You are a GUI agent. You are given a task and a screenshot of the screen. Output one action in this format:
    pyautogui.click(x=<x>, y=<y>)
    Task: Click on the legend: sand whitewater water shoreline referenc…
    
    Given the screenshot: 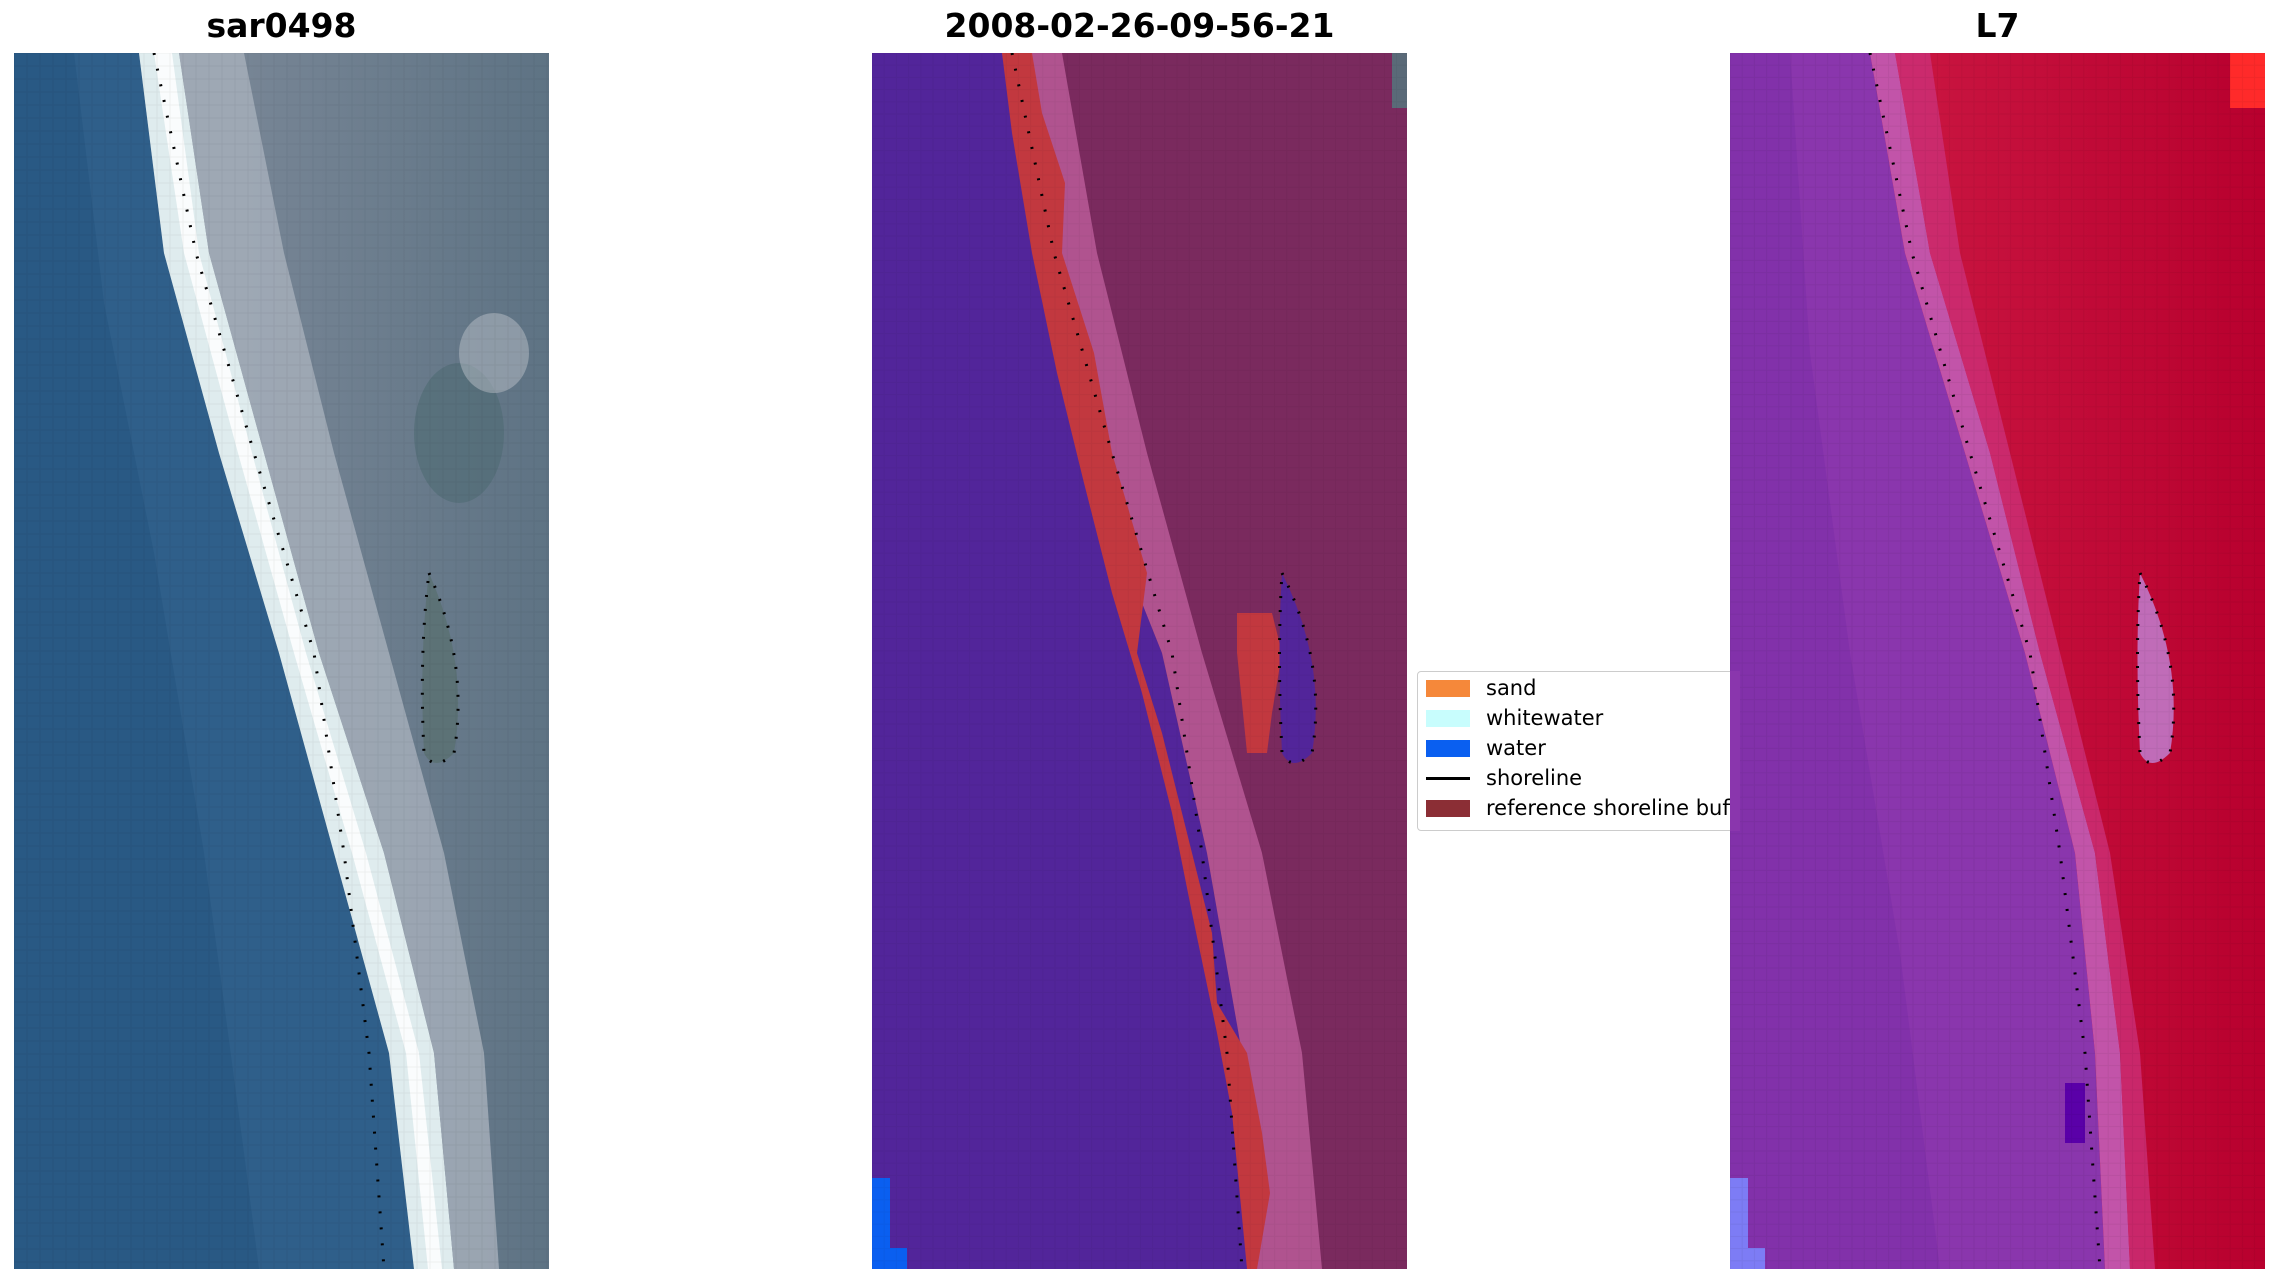 What is the action you would take?
    pyautogui.click(x=1576, y=751)
    